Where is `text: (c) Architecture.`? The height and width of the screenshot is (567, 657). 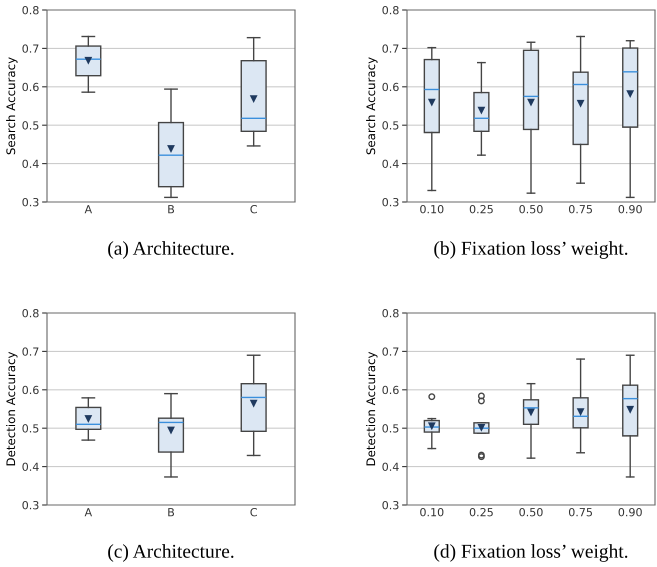 text: (c) Architecture. is located at coordinates (171, 553).